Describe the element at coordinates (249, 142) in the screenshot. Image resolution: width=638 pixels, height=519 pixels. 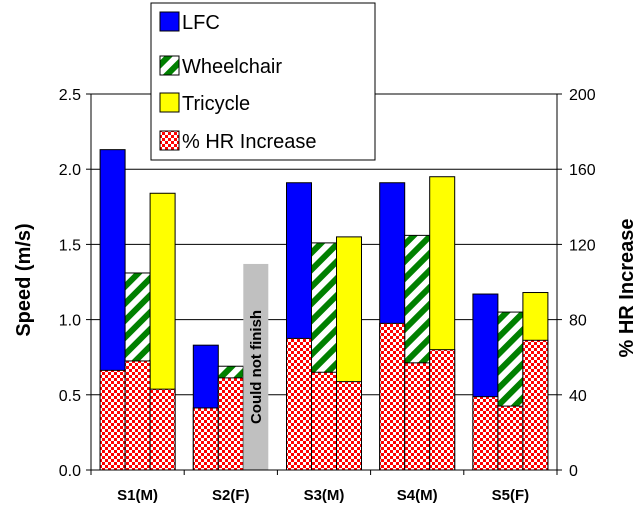
I see `legend-label-hr-increase: % HR Increase` at that location.